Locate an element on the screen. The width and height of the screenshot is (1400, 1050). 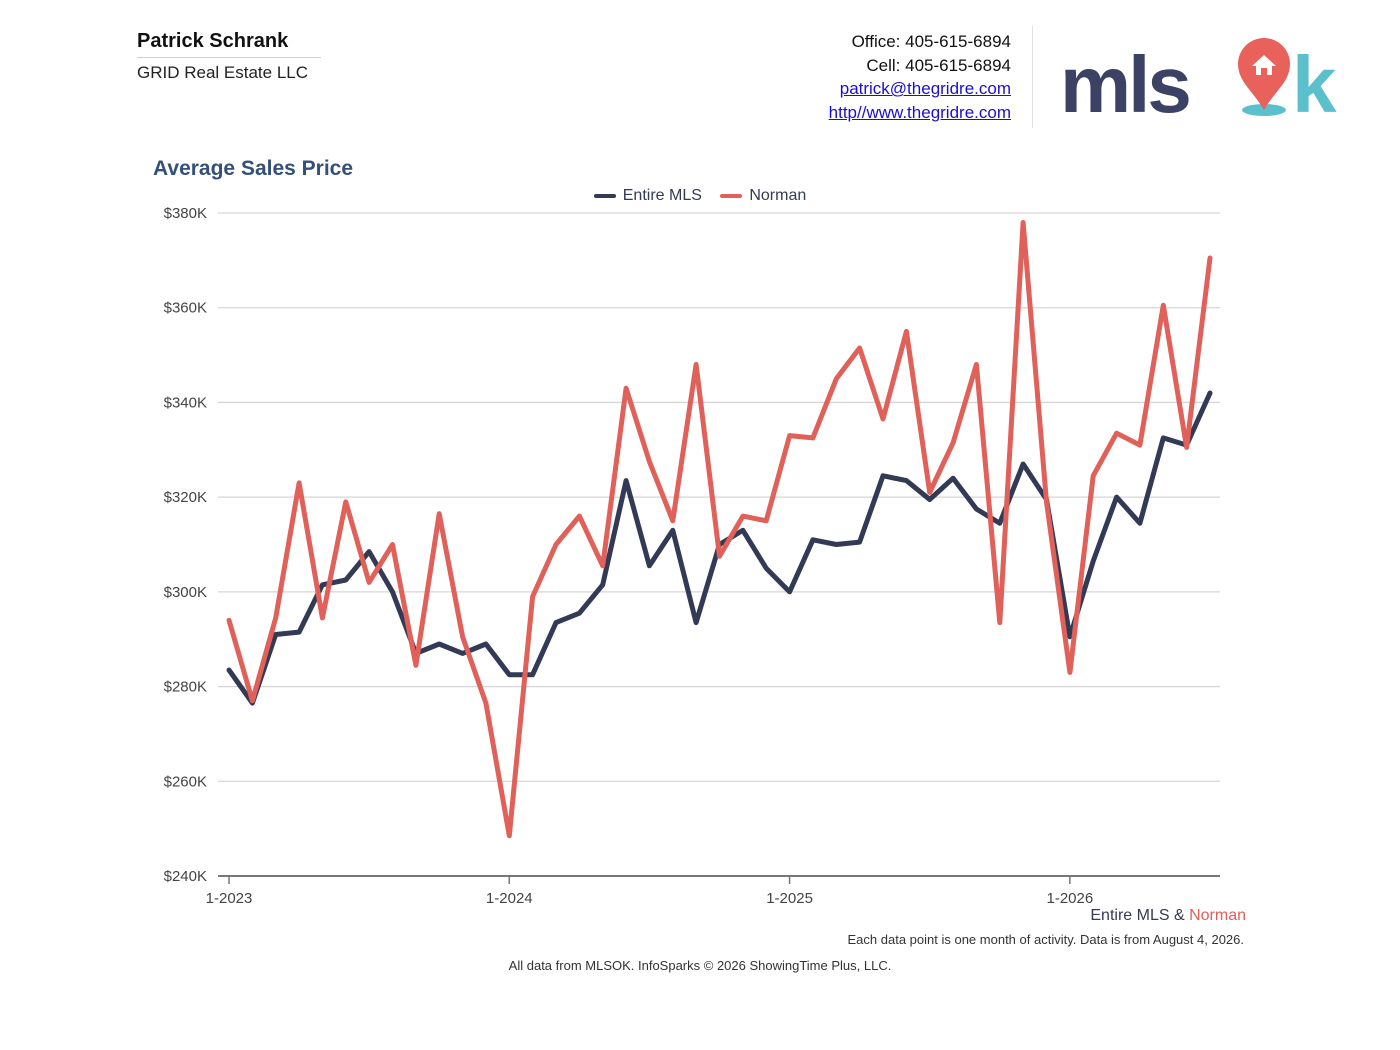
chart-title: Average Sales Price is located at coordinates (253, 168).